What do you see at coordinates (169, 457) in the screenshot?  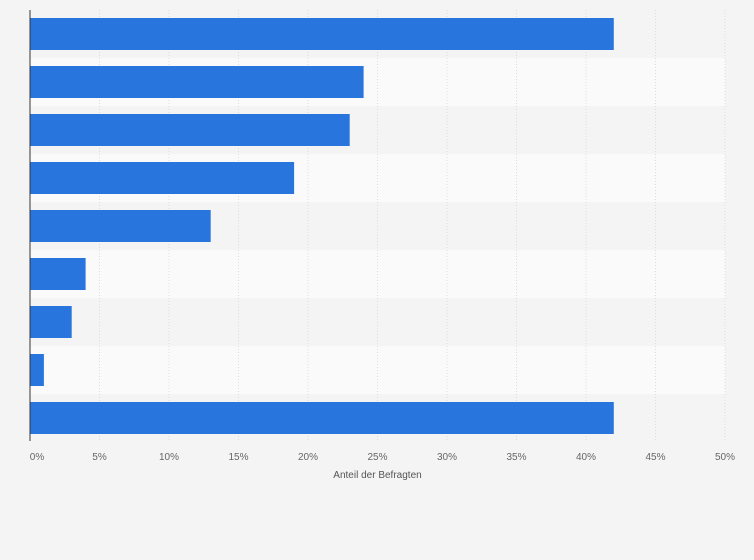 I see `x-tick-label: 10%` at bounding box center [169, 457].